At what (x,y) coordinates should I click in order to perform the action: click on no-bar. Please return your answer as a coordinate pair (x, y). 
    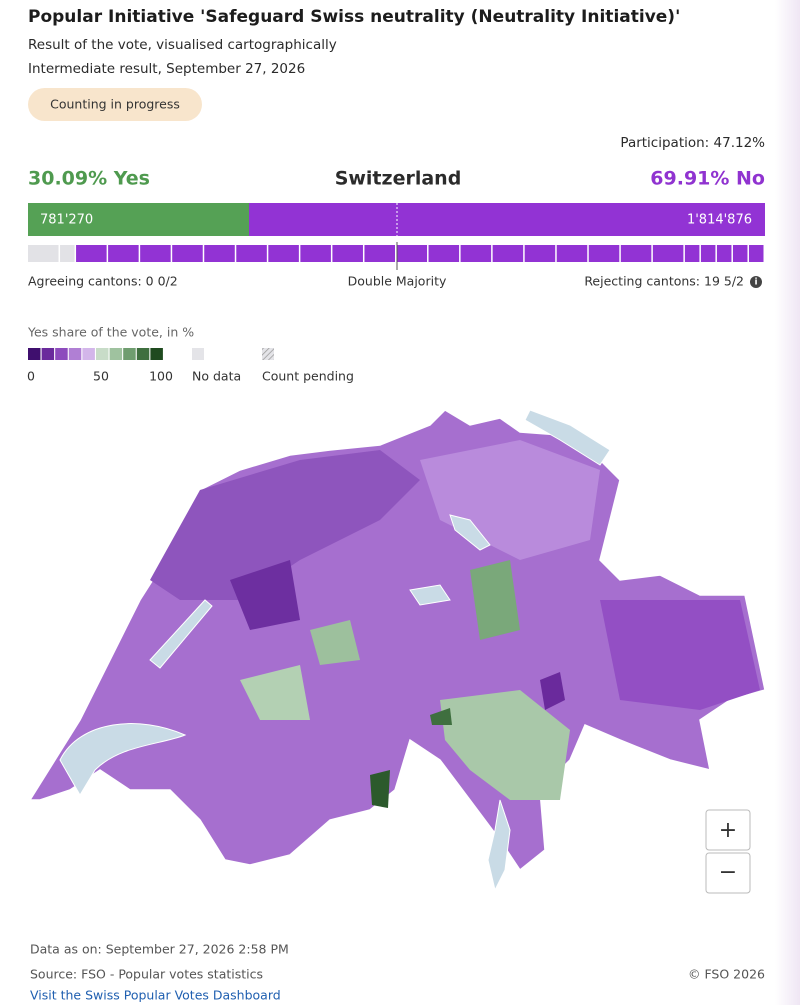
    Looking at the image, I should click on (507, 219).